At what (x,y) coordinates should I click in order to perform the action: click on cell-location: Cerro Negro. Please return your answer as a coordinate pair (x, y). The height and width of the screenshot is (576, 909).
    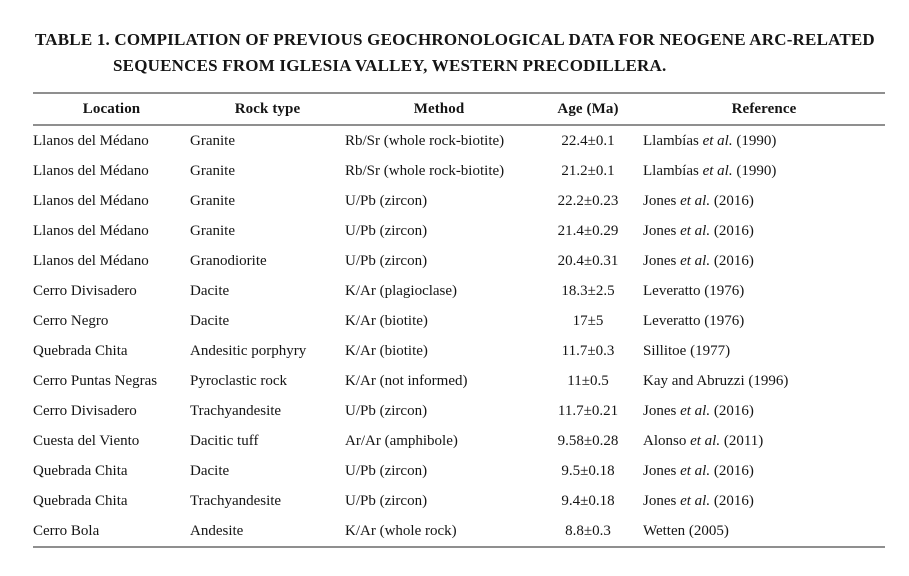
    Looking at the image, I should click on (71, 320).